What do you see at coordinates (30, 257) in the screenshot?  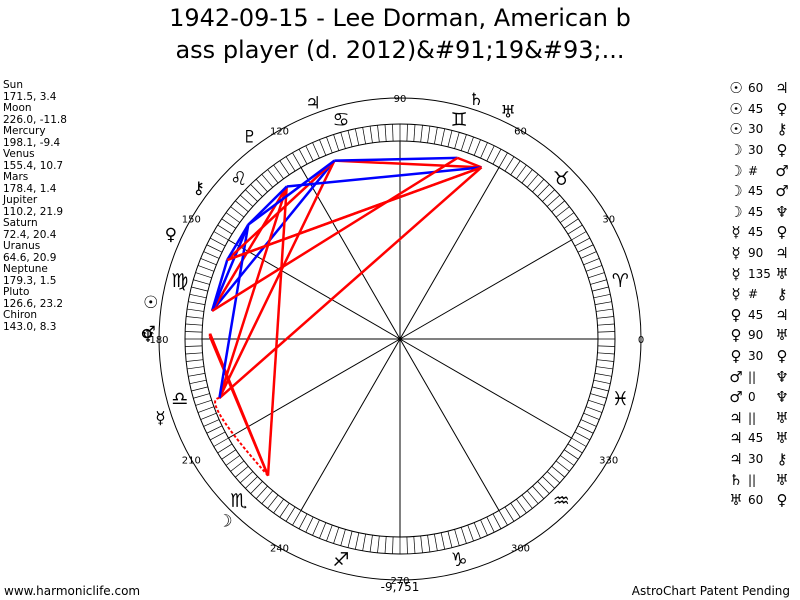 I see `planet-position-uranus: 64.6, 20.9` at bounding box center [30, 257].